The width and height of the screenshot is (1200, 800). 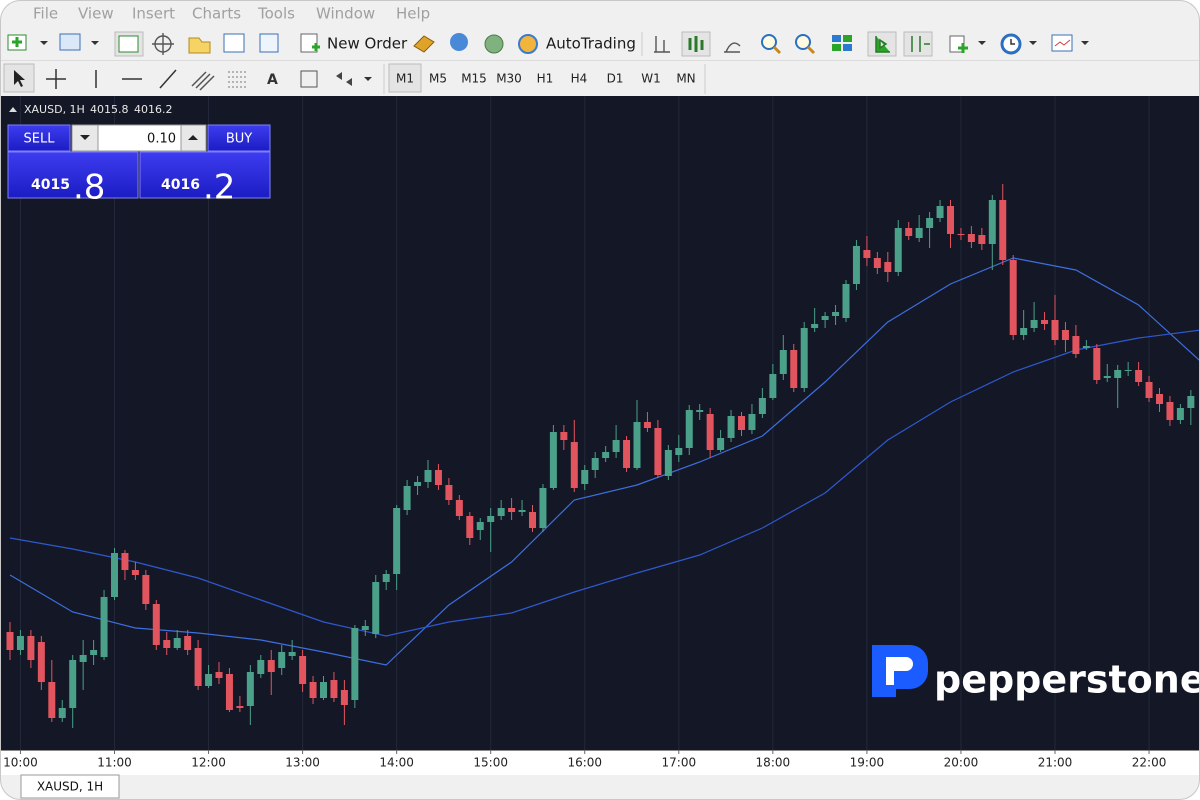 I want to click on x-tick-label: 19:00, so click(x=867, y=763).